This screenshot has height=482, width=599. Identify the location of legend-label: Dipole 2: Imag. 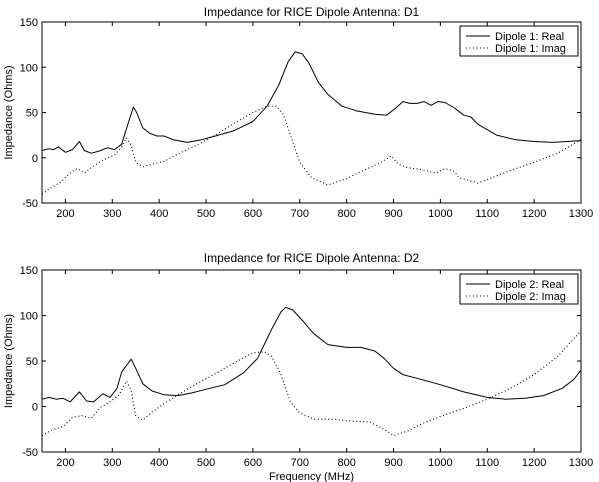
(530, 297).